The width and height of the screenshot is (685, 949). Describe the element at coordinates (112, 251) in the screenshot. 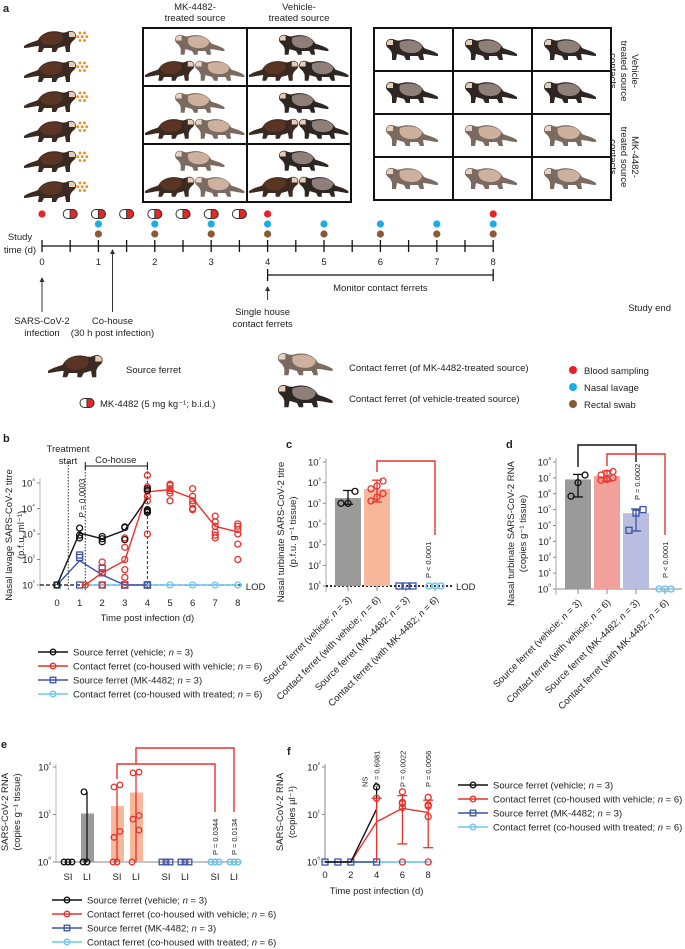

I see `cohouse-arrow-head` at that location.